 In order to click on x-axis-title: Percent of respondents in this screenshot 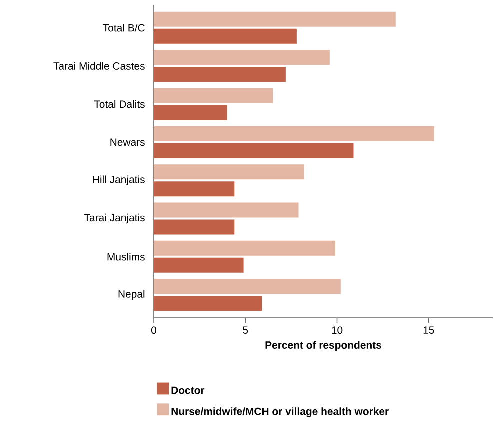, I will do `click(324, 346)`.